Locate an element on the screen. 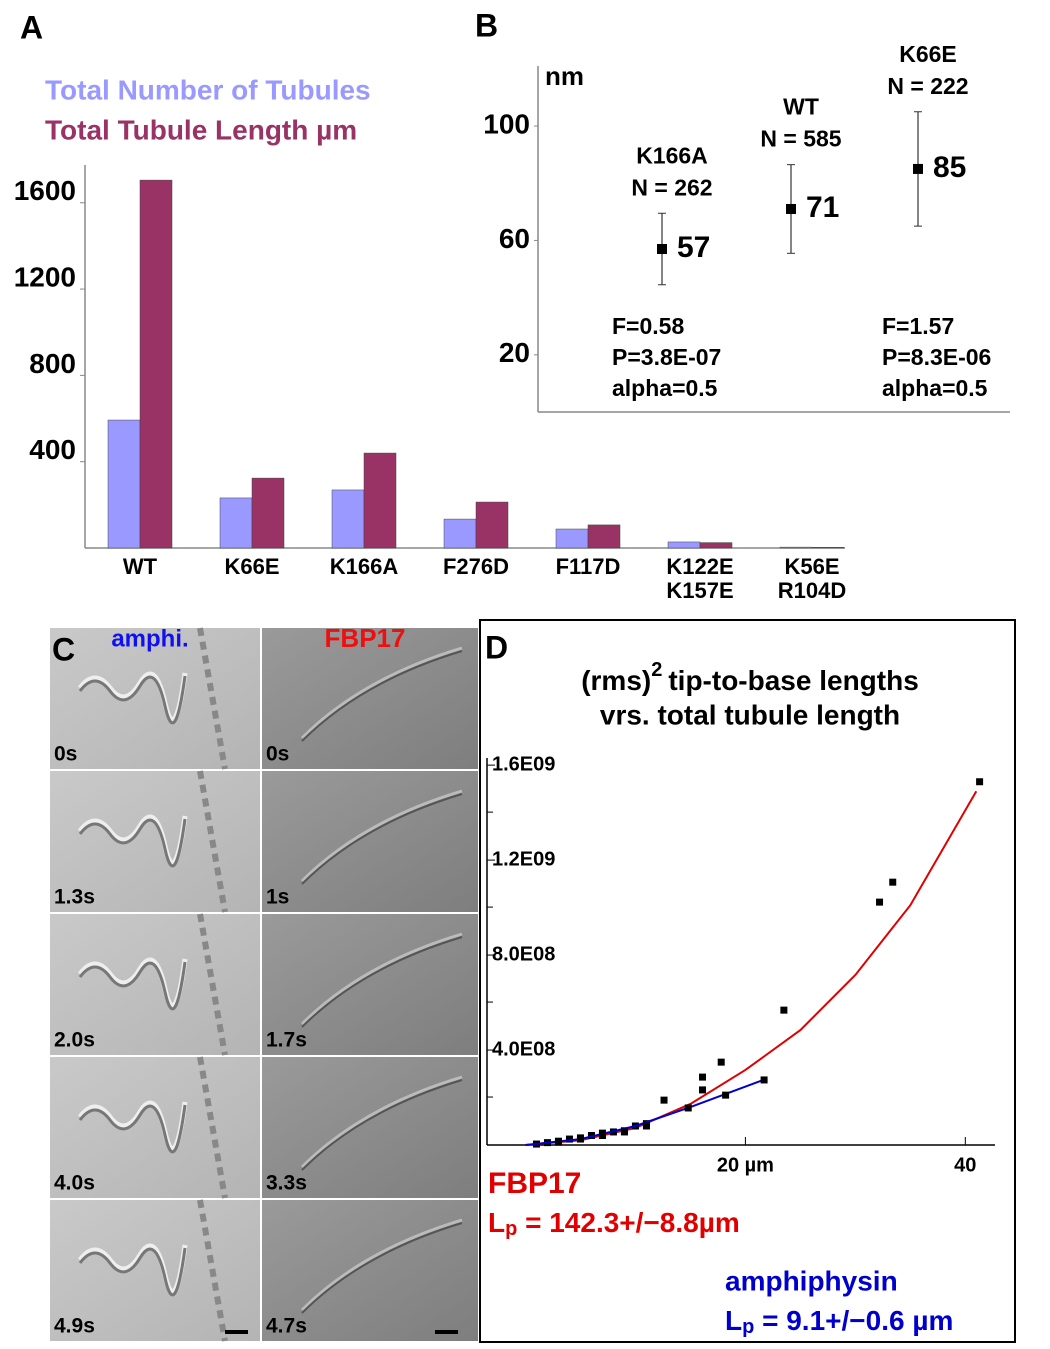 Image resolution: width=1050 pixels, height=1349 pixels. title-text: tip-to-base lengths is located at coordinates (793, 680).